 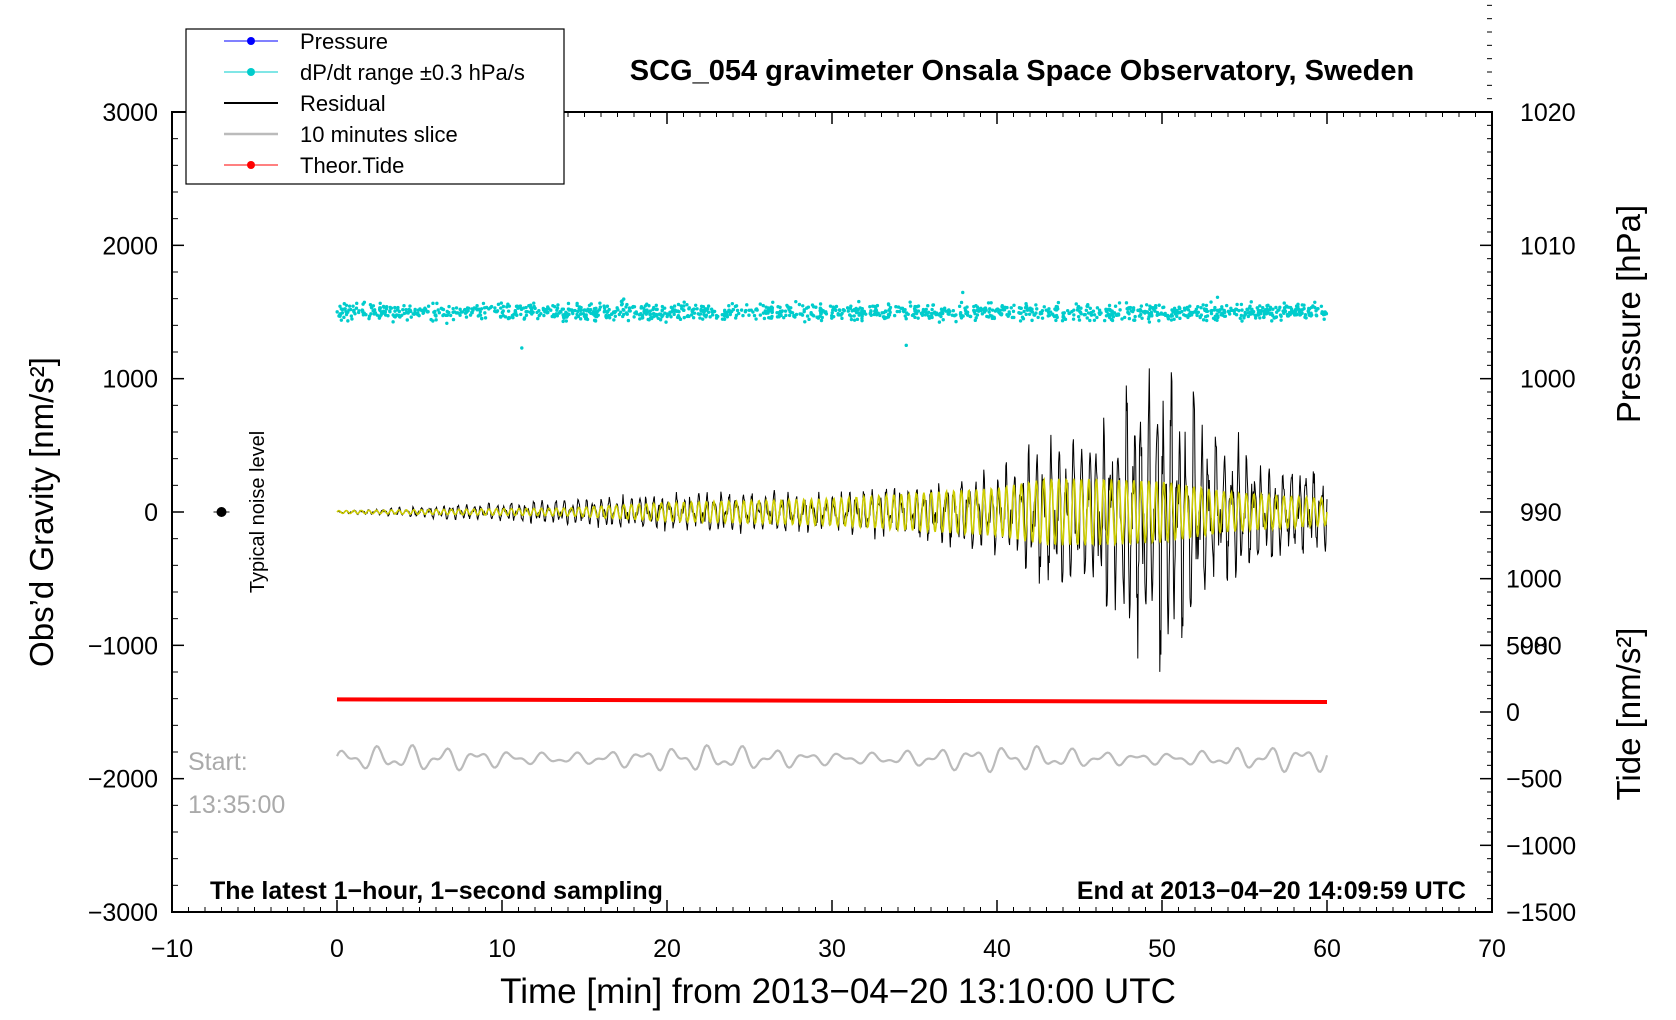 I want to click on legend-item-slice: 10 minutes slice, so click(x=341, y=134).